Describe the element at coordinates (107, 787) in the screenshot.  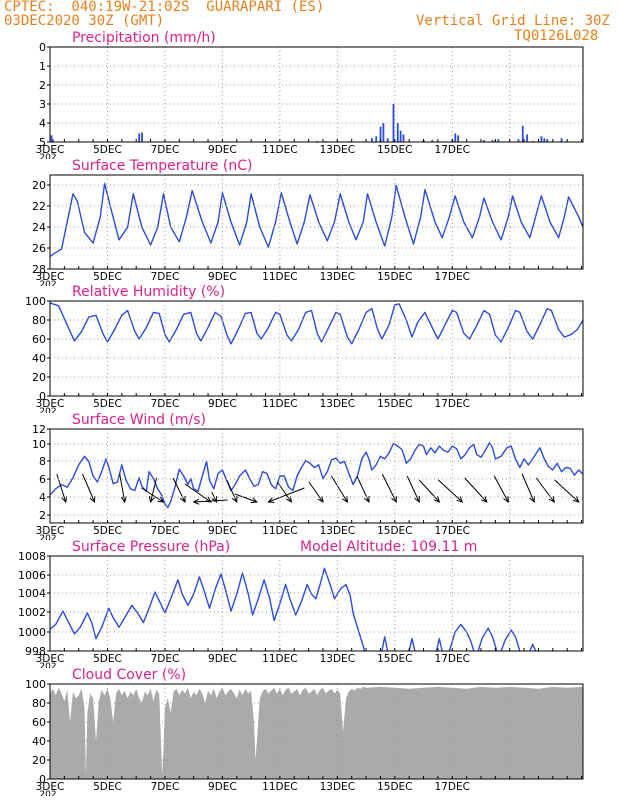
I see `x-tick-label-cloud-1: 5DEC` at that location.